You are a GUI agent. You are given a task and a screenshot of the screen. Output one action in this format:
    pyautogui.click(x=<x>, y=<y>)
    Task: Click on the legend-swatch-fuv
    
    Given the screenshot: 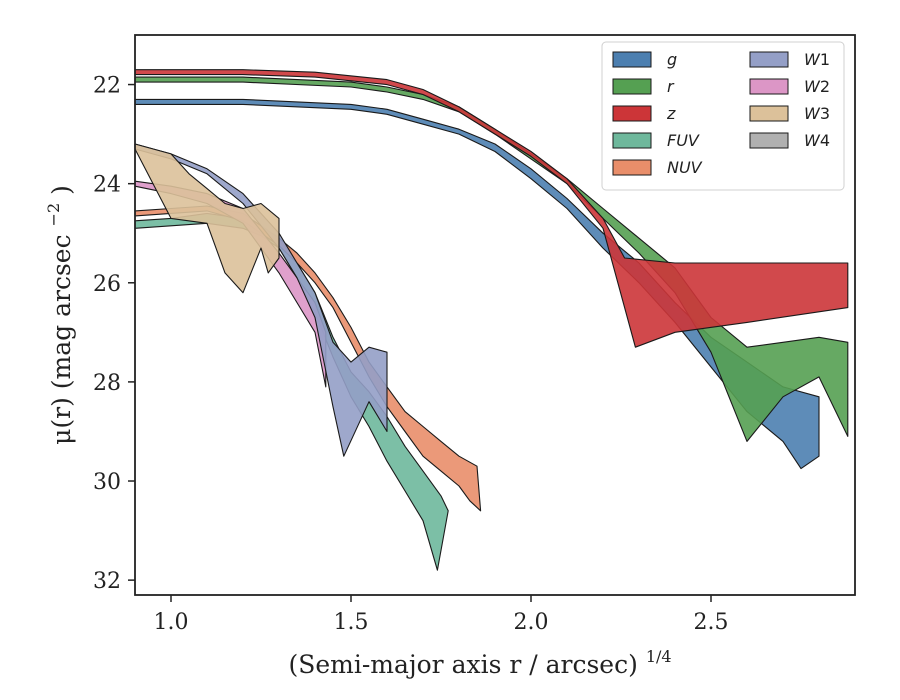 What is the action you would take?
    pyautogui.click(x=632, y=140)
    